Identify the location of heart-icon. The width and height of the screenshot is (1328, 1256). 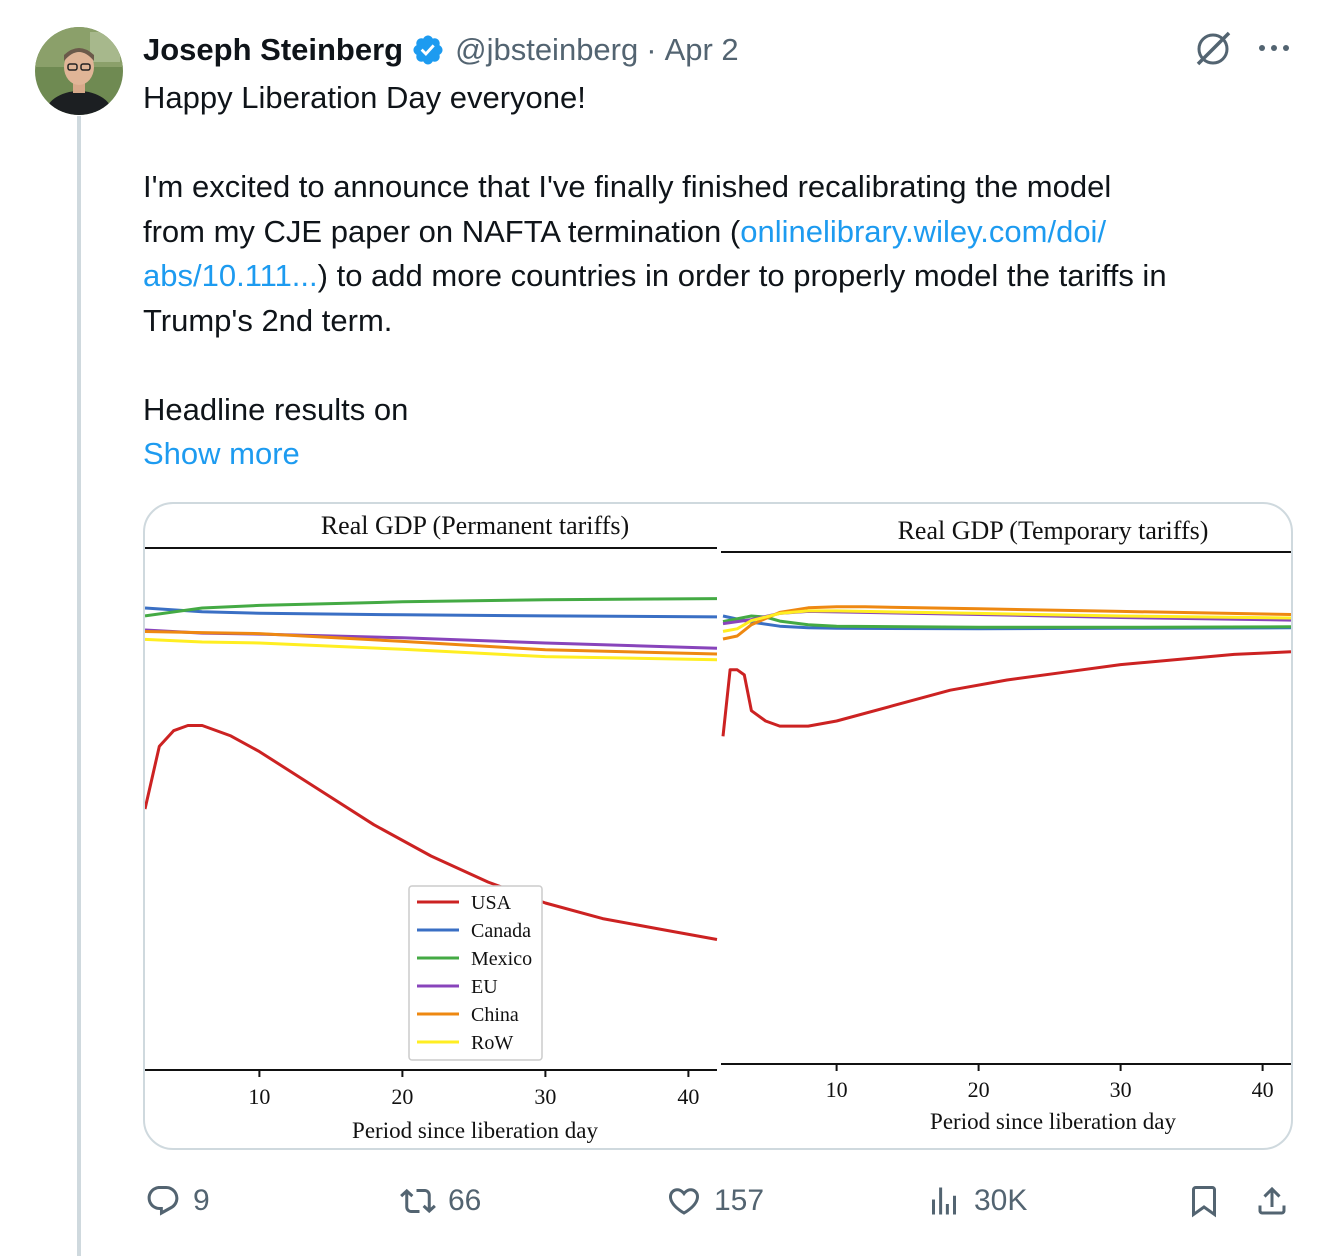
(684, 1201).